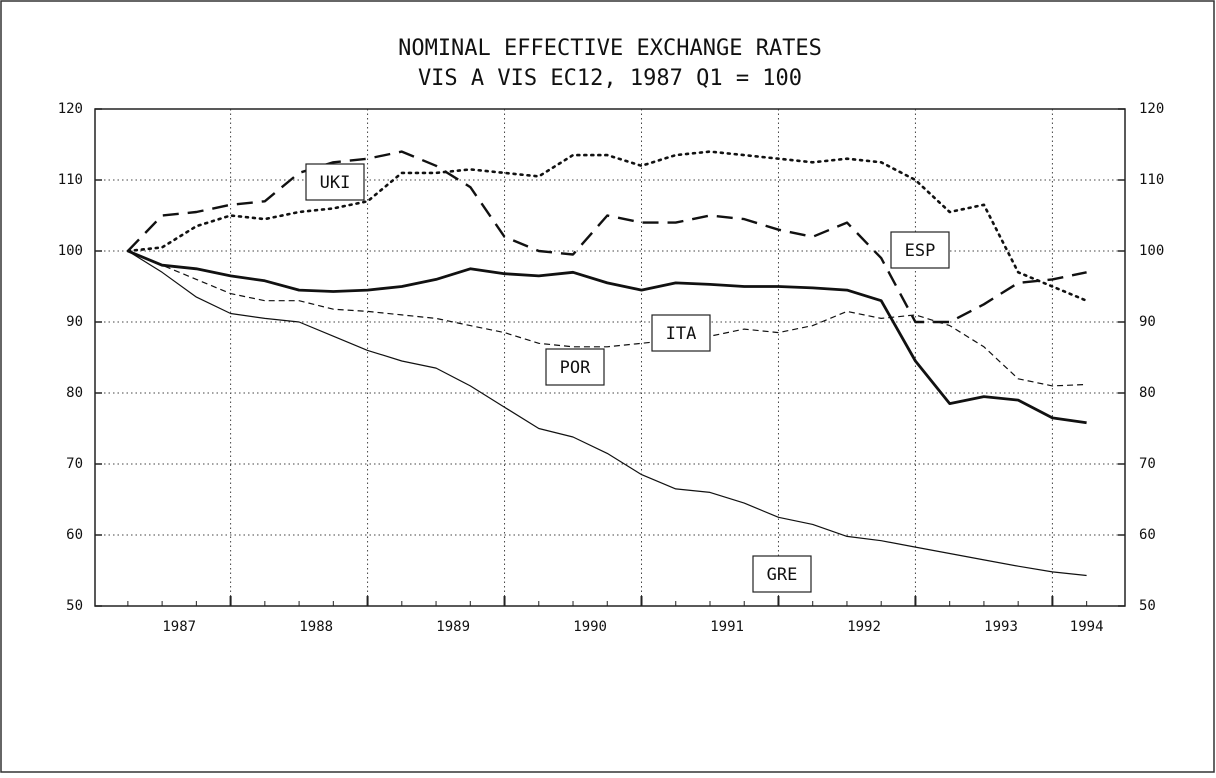 This screenshot has height=778, width=1216. I want to click on y-tick-label: 60, so click(74, 535).